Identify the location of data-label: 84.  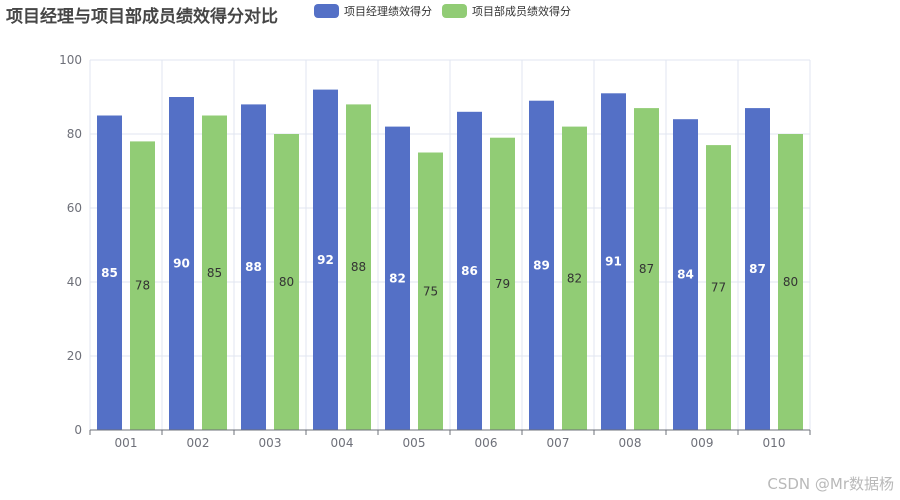
(685, 275).